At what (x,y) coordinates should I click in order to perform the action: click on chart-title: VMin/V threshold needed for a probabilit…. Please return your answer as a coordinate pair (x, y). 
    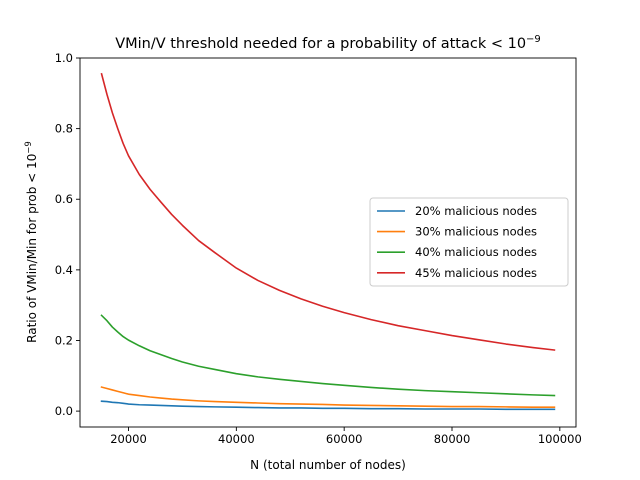
    Looking at the image, I should click on (328, 43).